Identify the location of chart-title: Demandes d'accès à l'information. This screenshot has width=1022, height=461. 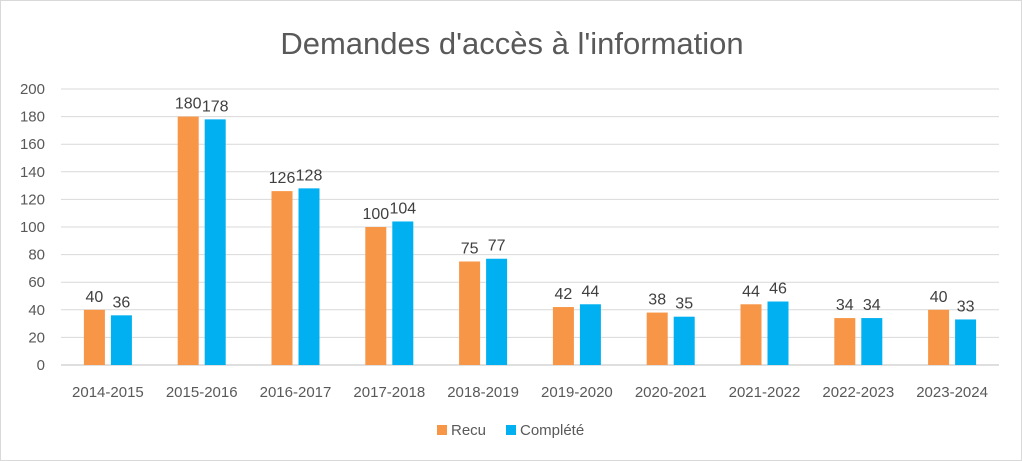
(511, 43).